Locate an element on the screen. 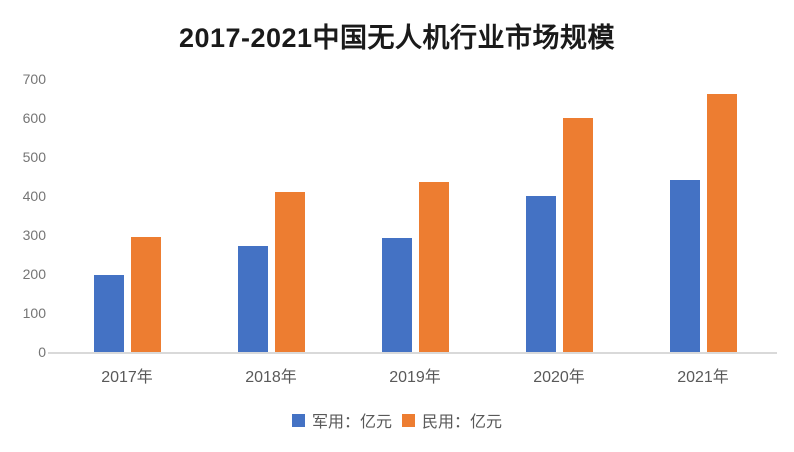  y-tick-label: 600 is located at coordinates (34, 118).